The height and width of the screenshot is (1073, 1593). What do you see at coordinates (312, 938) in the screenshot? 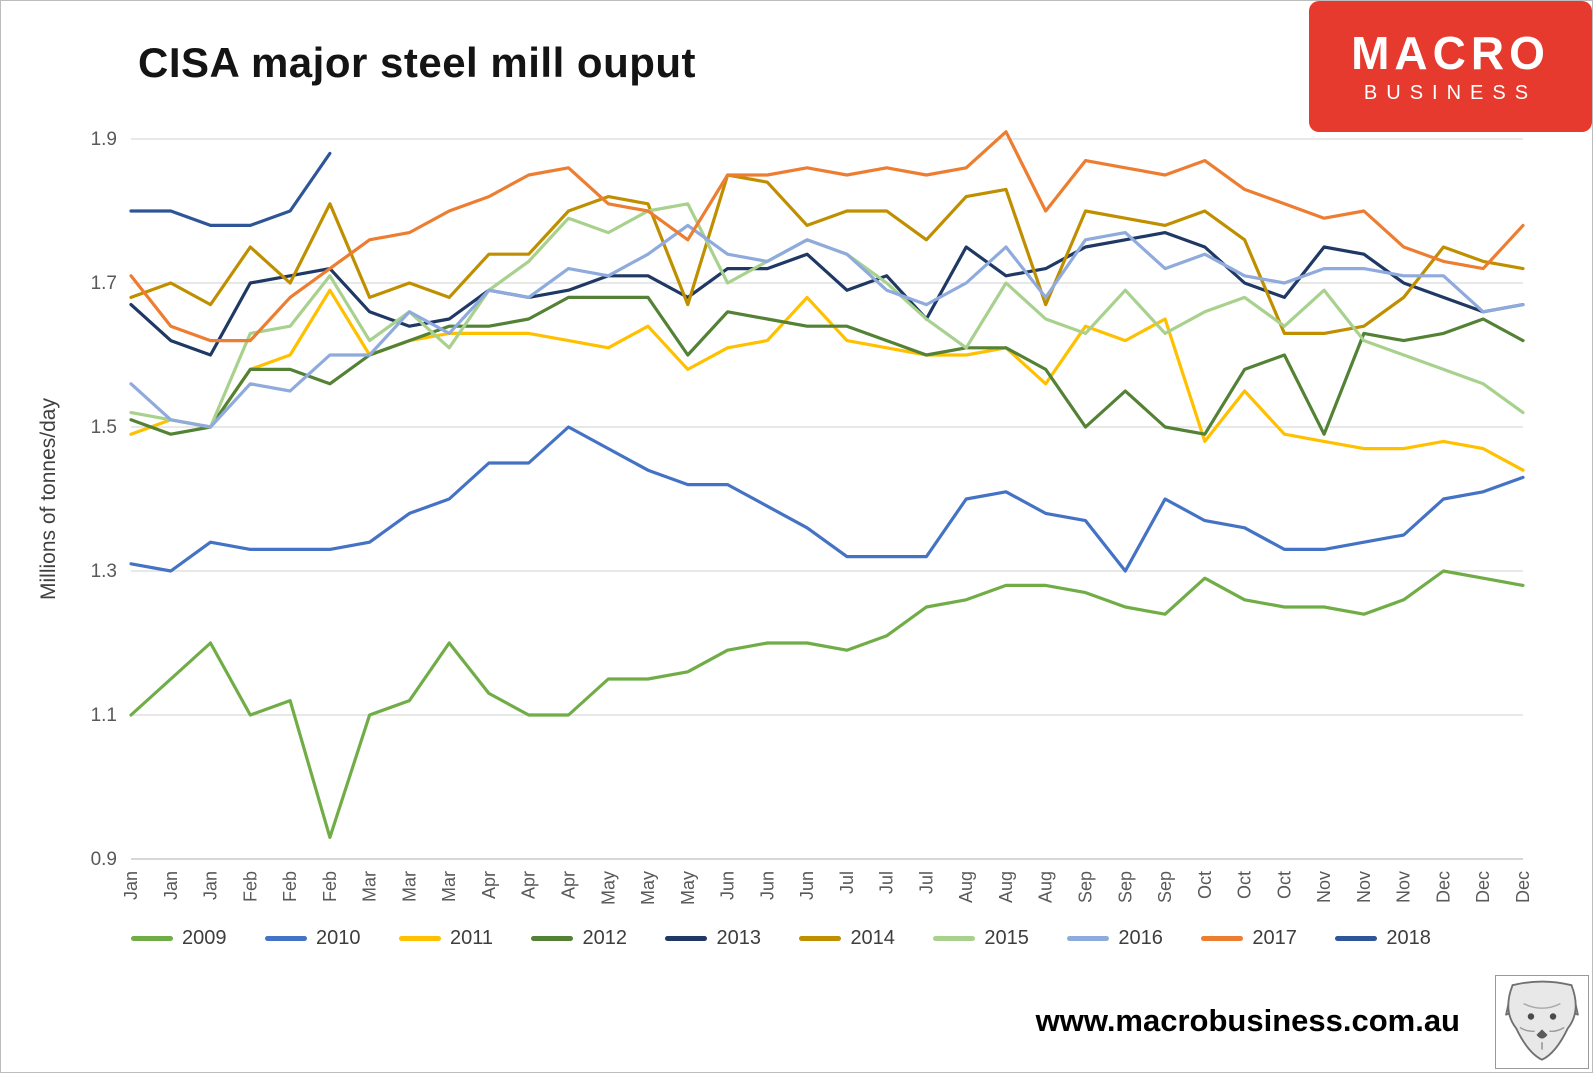
I see `legend-item-2010: 2010` at bounding box center [312, 938].